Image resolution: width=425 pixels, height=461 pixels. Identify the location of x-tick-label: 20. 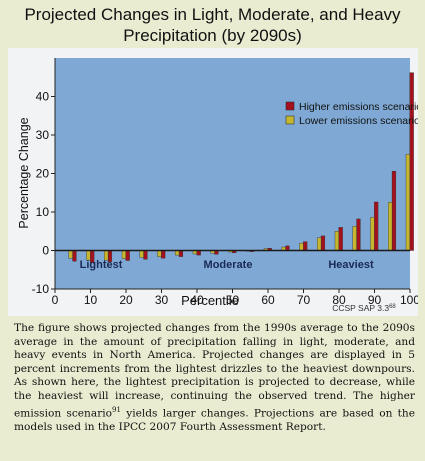
(126, 300).